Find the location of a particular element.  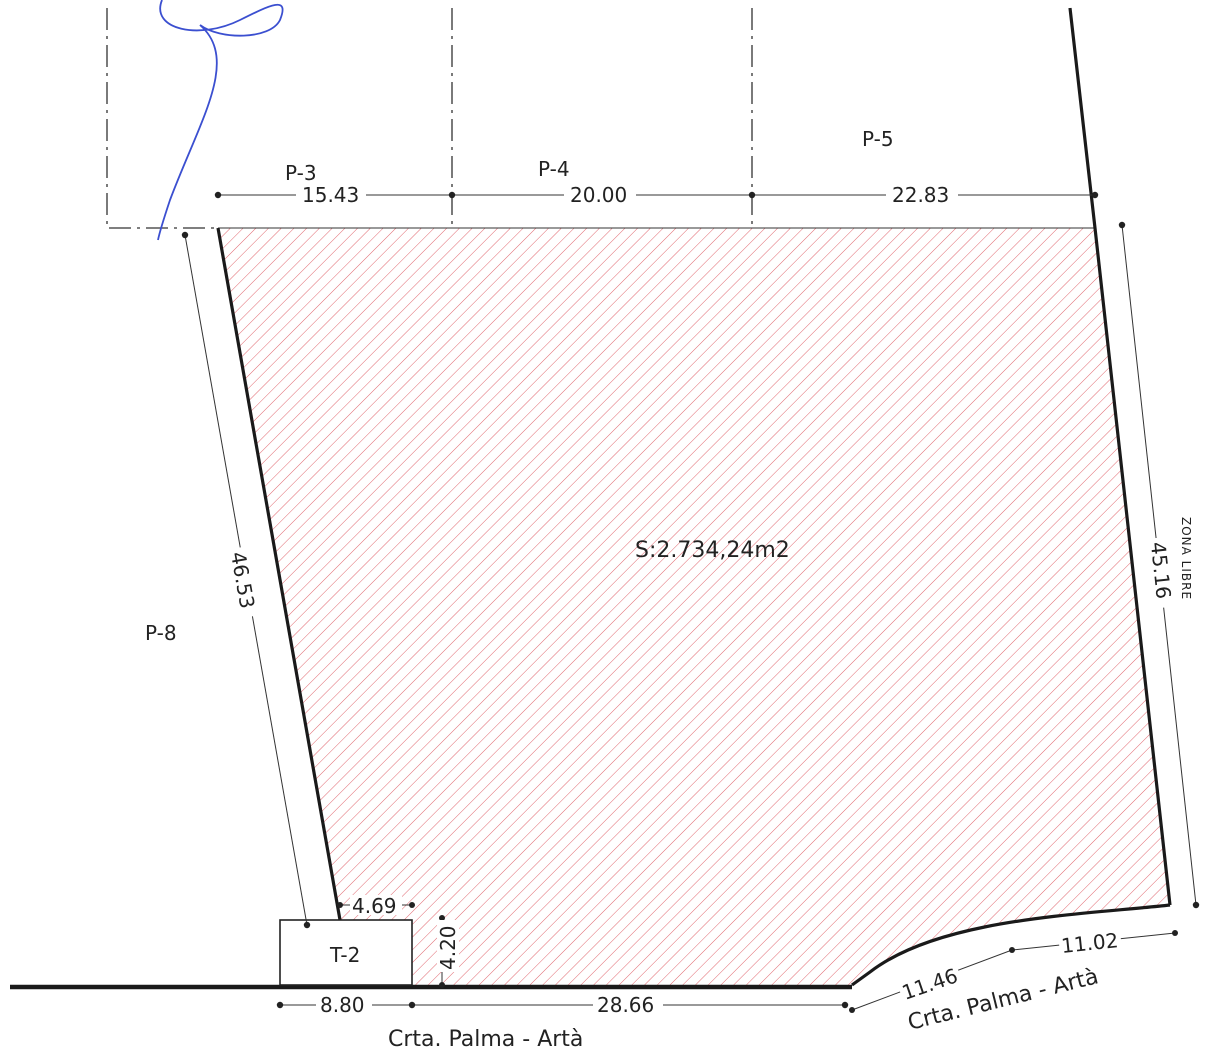

parcel-outline-right is located at coordinates (1120, 456).